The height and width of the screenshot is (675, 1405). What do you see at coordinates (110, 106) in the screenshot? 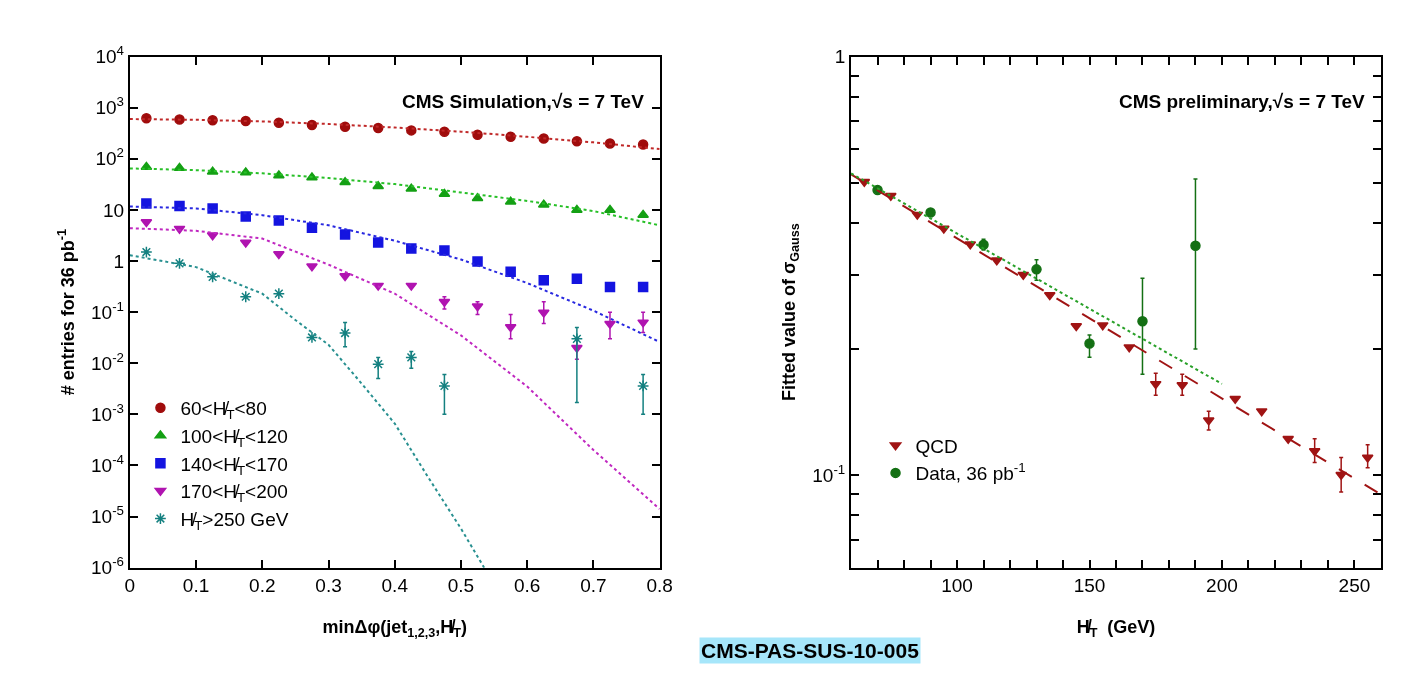
I see `y-tick-label: 10$^{3}$` at bounding box center [110, 106].